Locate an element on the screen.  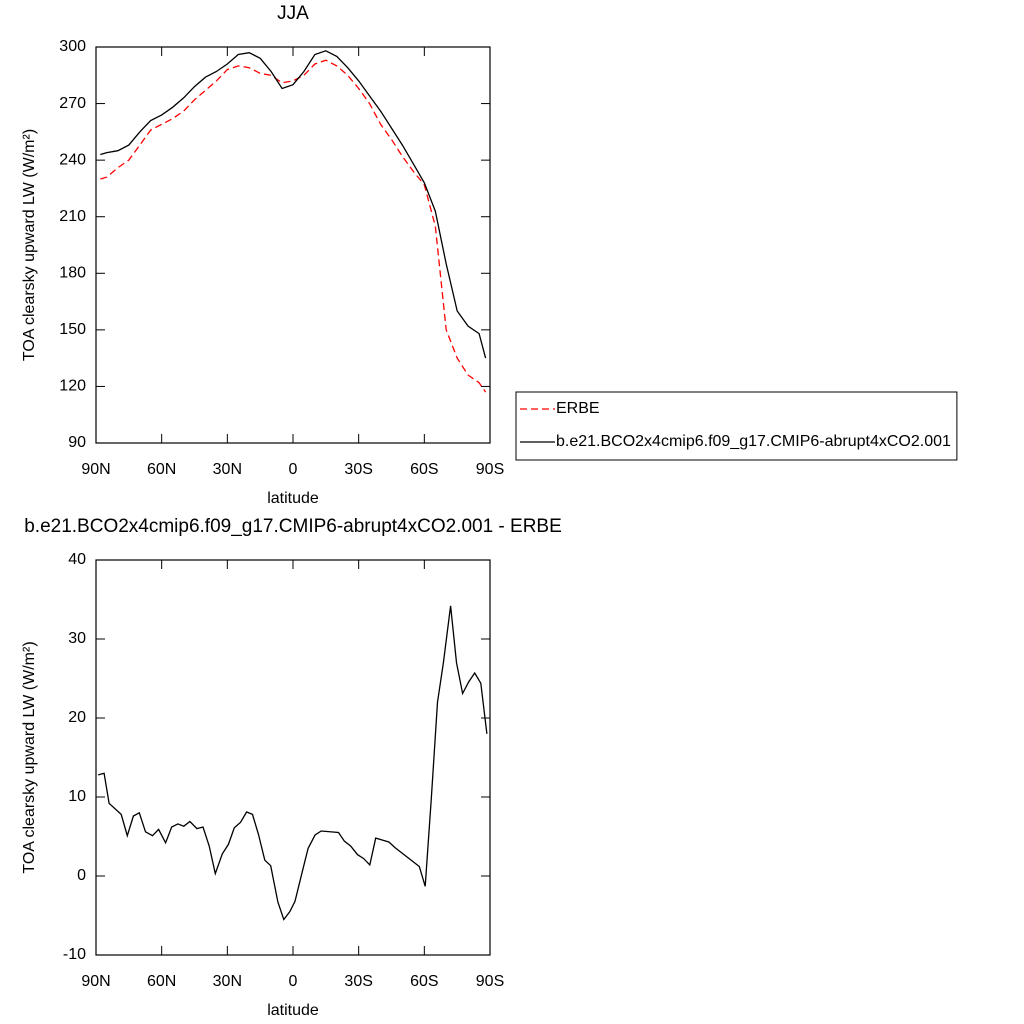
y-tick-label: 40 is located at coordinates (77, 559).